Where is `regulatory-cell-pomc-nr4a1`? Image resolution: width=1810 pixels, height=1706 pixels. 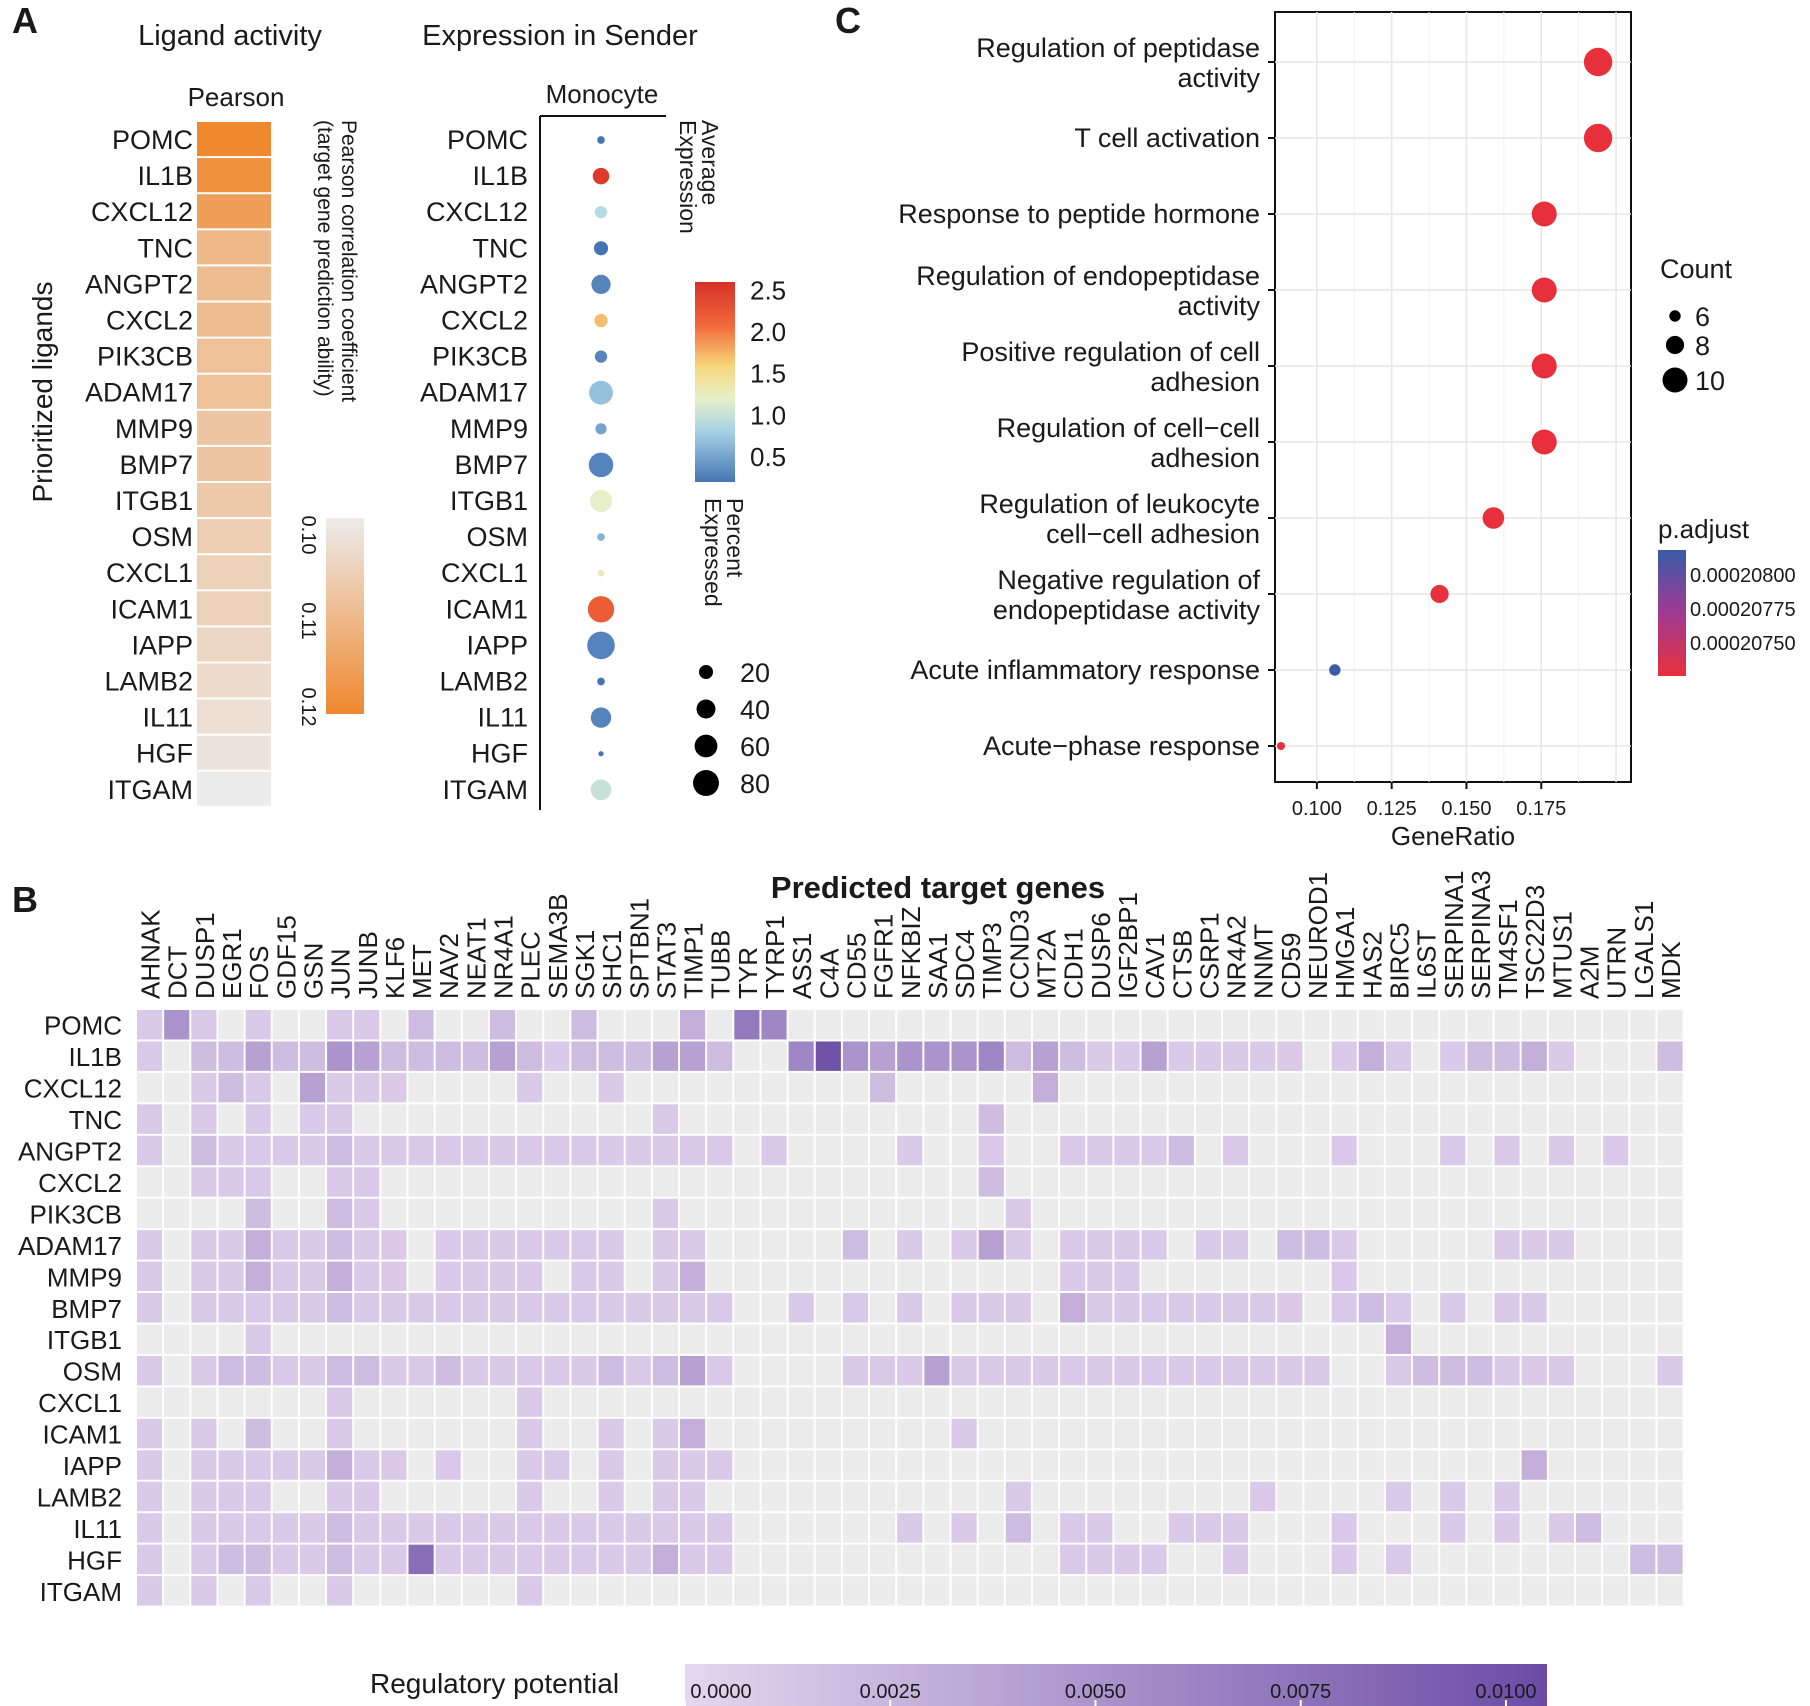 regulatory-cell-pomc-nr4a1 is located at coordinates (502, 1025).